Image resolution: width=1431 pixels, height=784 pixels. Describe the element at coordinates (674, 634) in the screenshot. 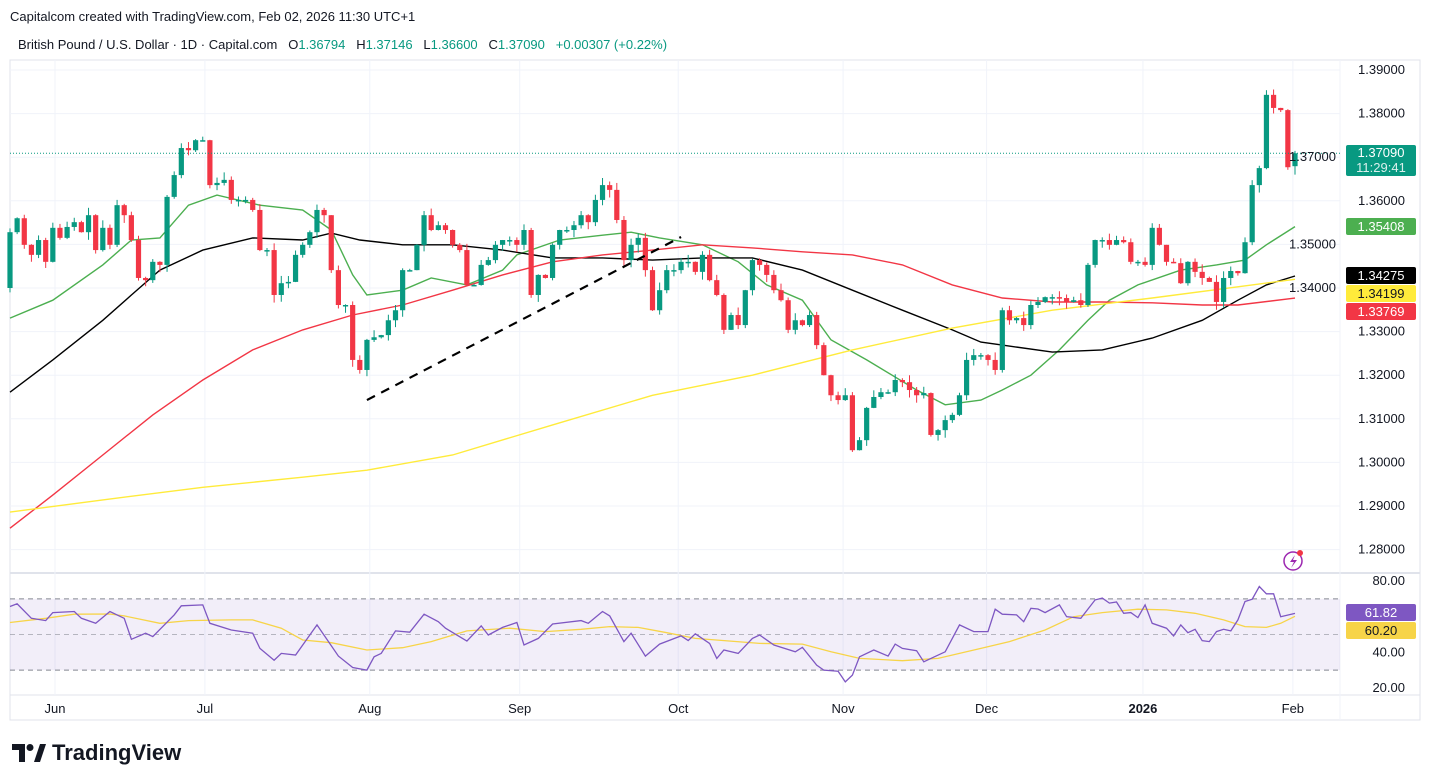

I see `rsi-panel` at that location.